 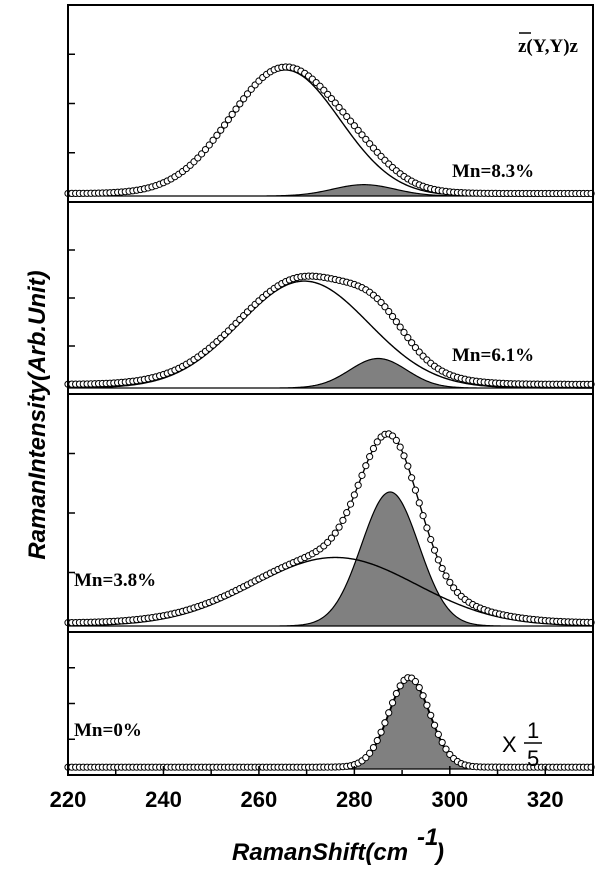 I want to click on sharp-component-fill, so click(x=330, y=559).